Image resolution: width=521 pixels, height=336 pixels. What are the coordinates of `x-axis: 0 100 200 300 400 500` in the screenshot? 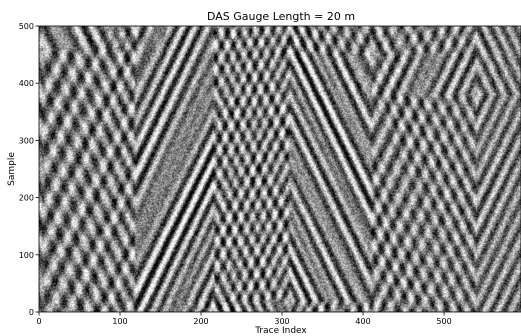 It's located at (244, 319).